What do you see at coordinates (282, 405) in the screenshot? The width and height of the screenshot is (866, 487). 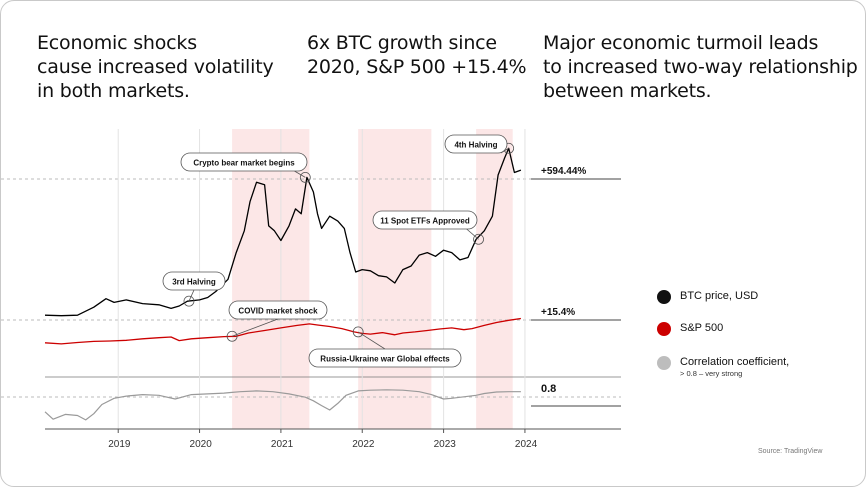 I see `series-line-correlation` at bounding box center [282, 405].